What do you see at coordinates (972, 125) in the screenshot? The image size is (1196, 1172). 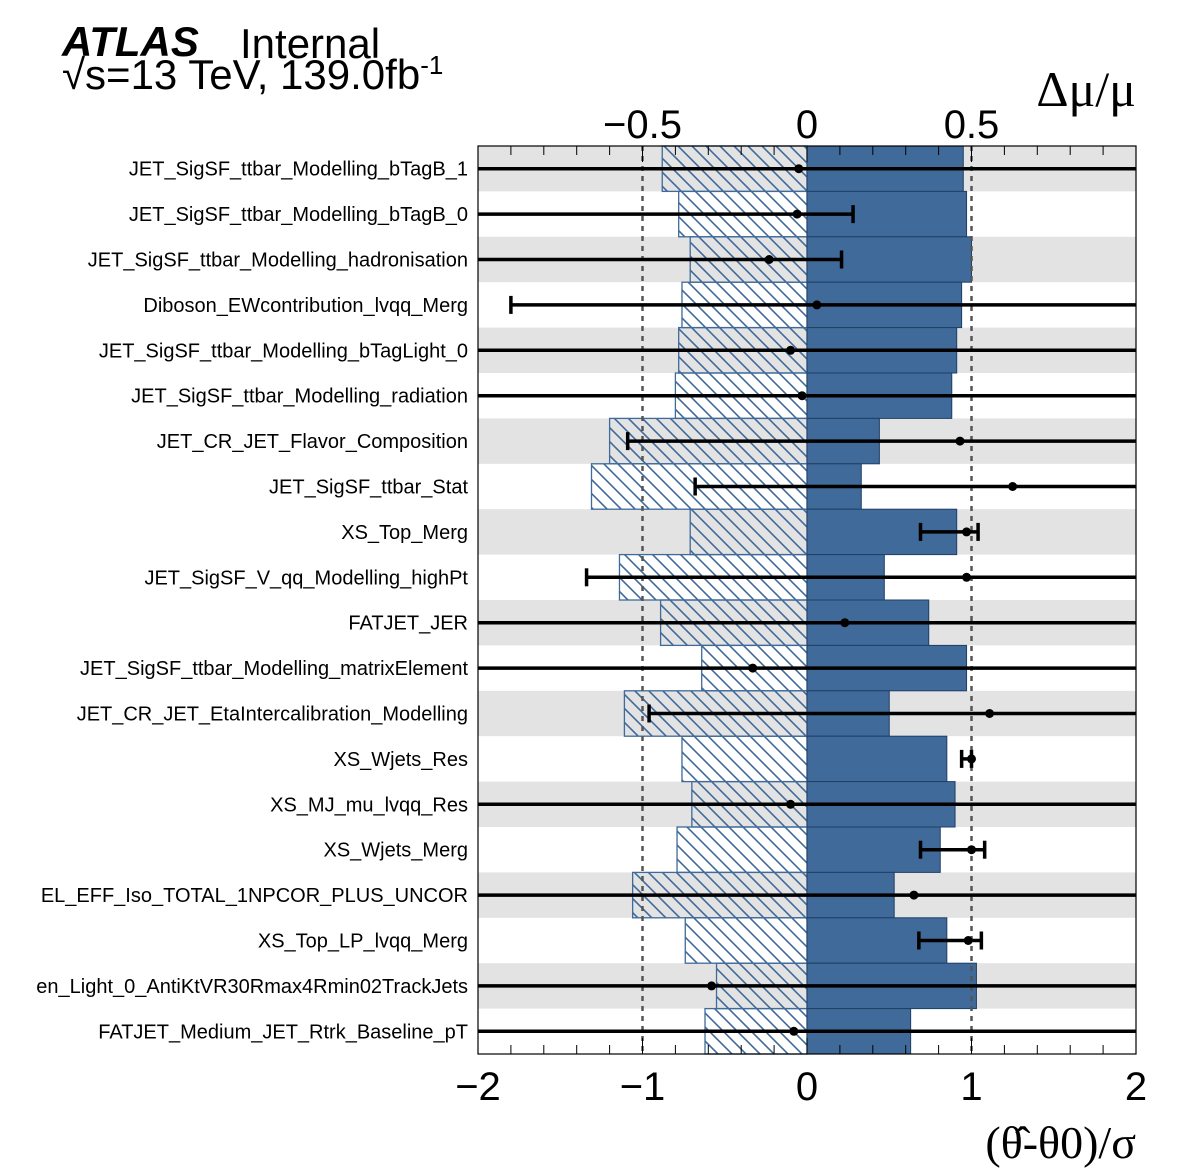 I see `top-tick-label: 0.5` at bounding box center [972, 125].